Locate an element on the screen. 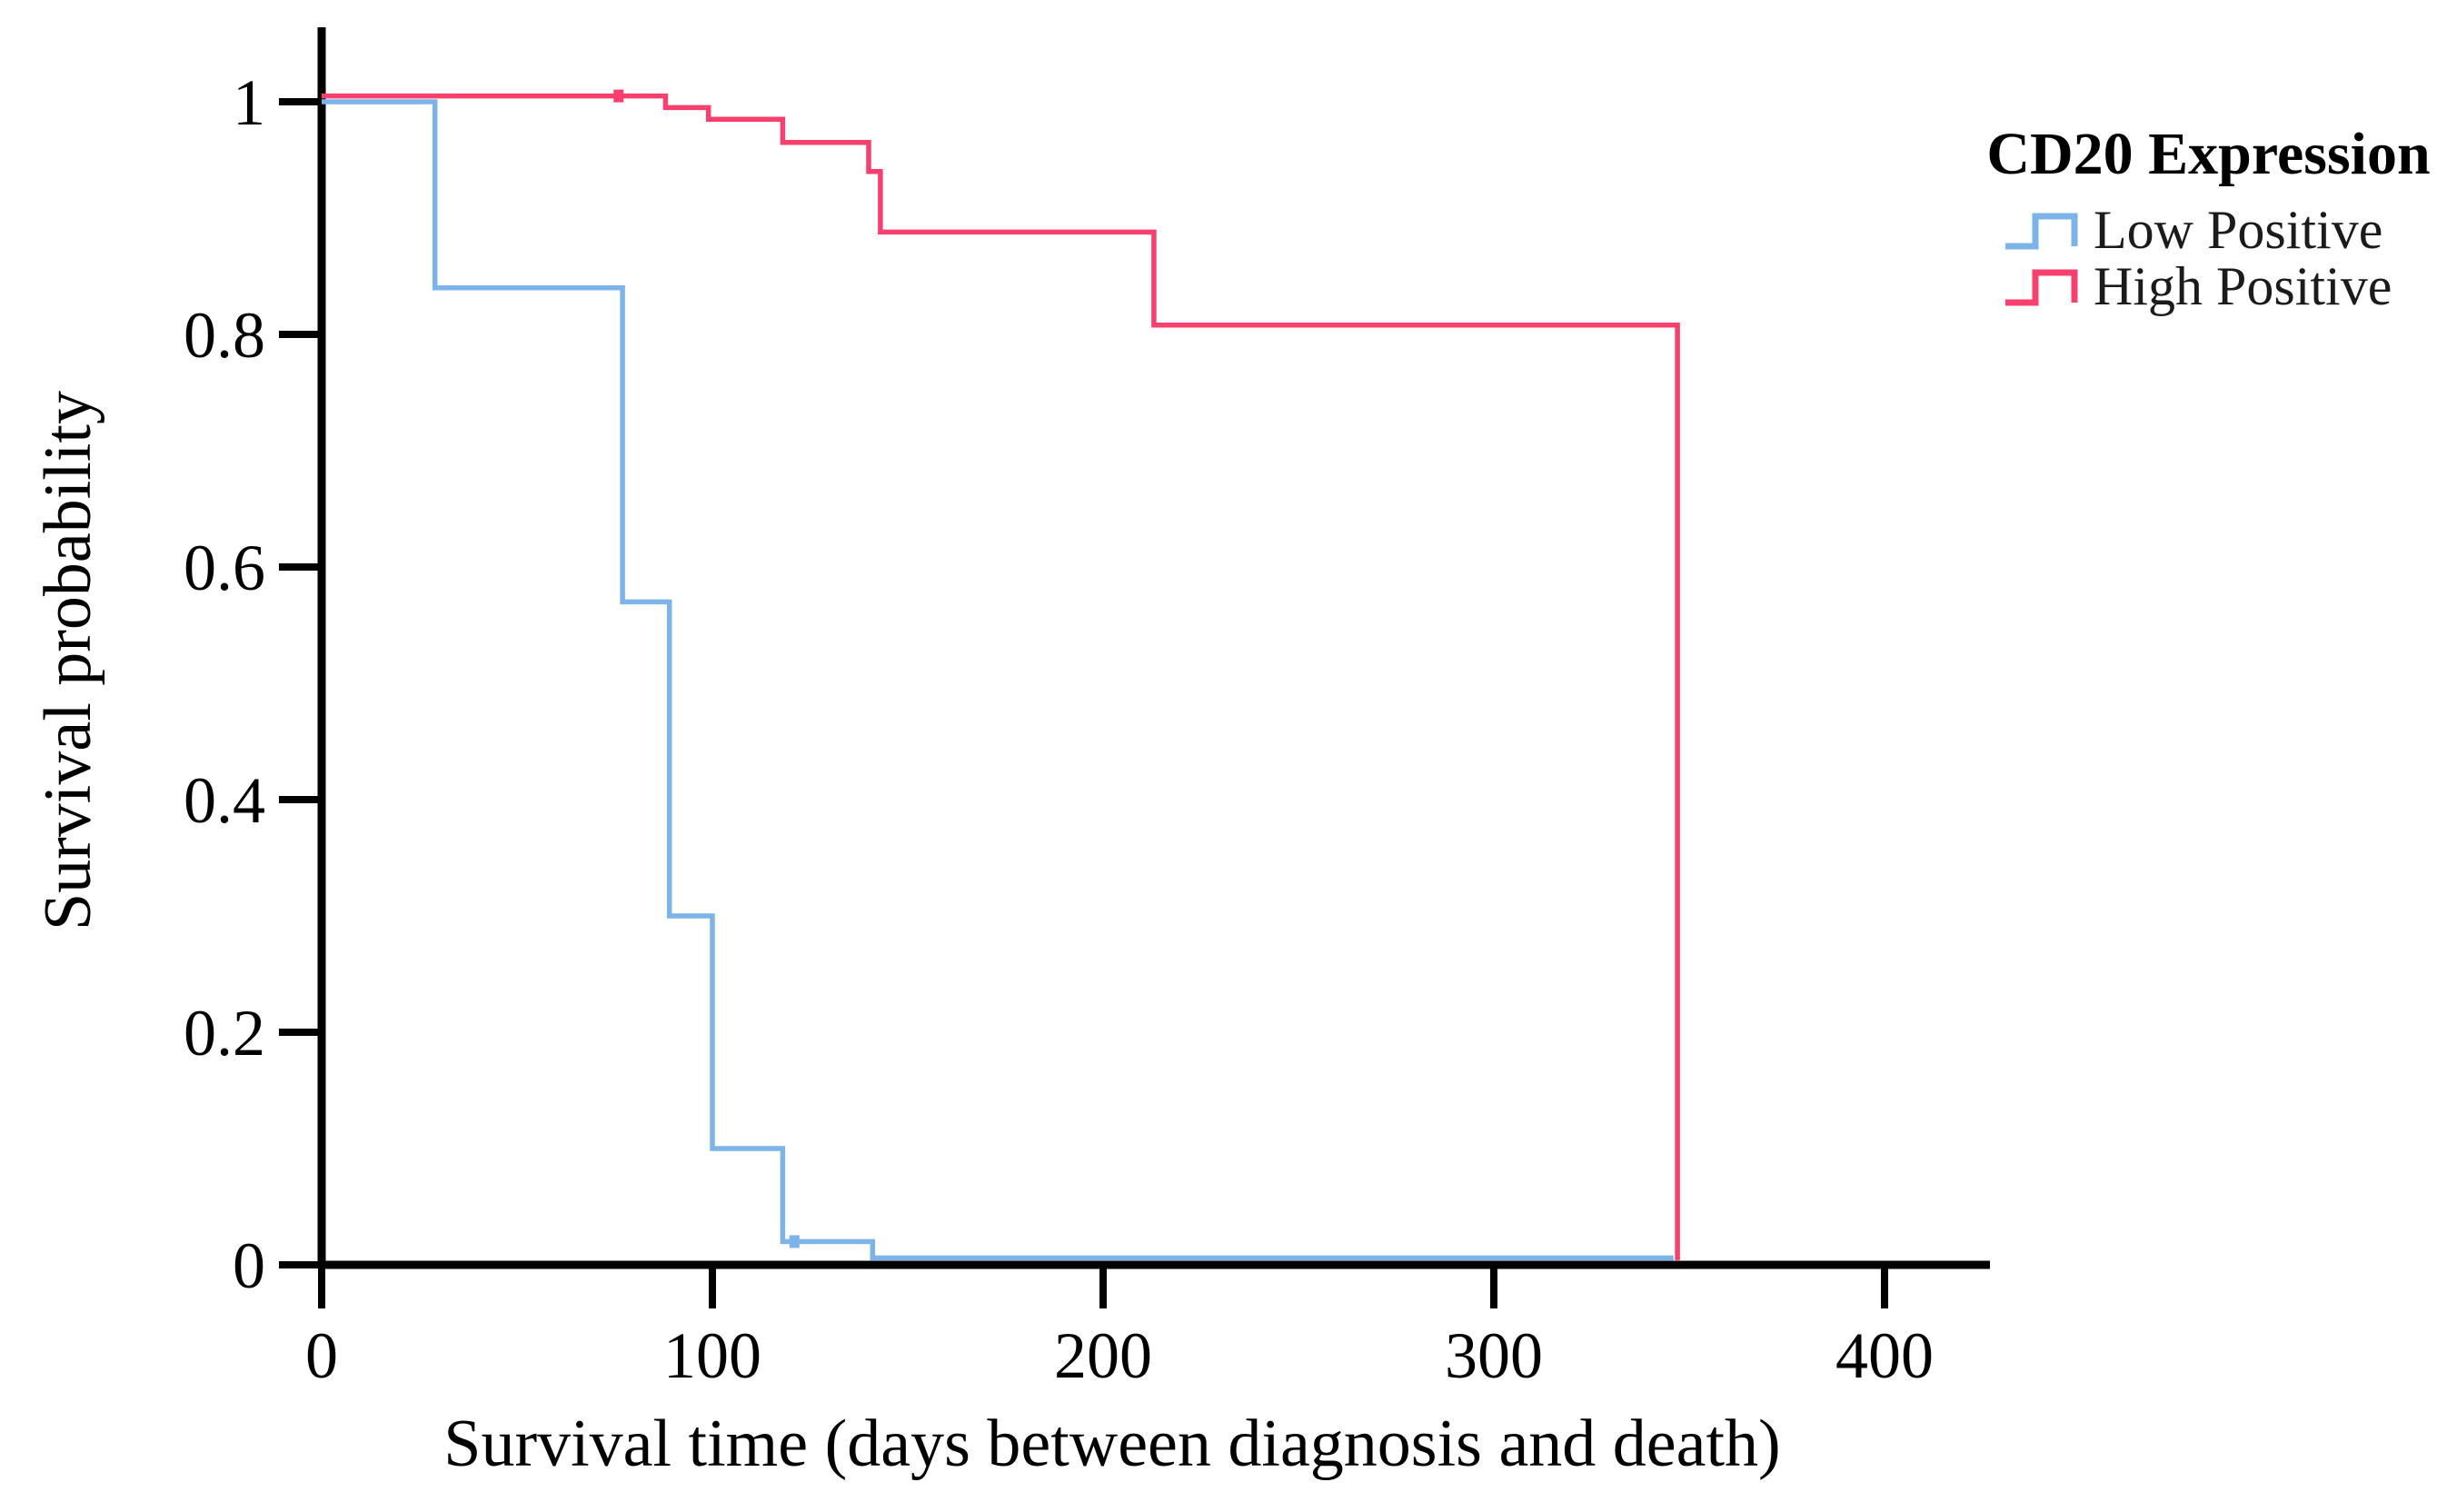  y-axis-title: Survival probability is located at coordinates (68, 660).